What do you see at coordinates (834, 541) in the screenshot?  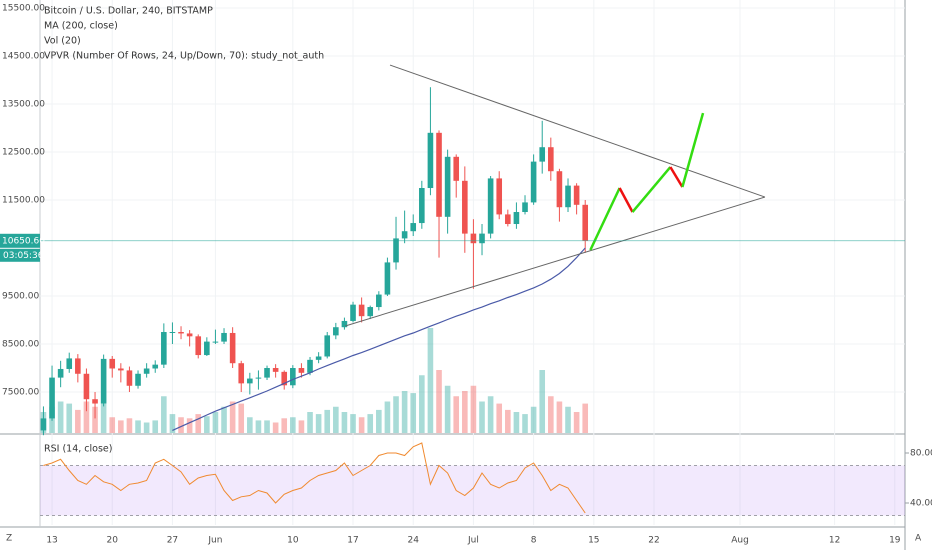 I see `x-tick-label: 12` at bounding box center [834, 541].